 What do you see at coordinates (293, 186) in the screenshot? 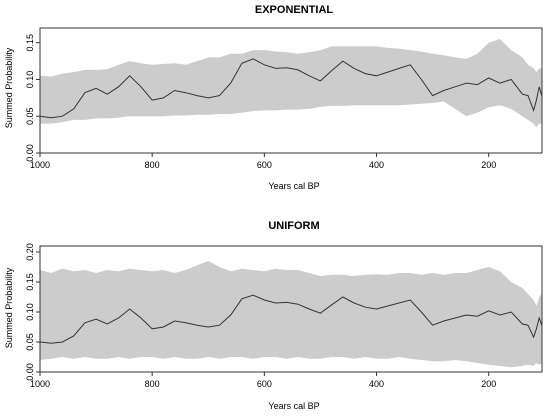
I see `exponential-x-axis-label: Years cal BP` at bounding box center [293, 186].